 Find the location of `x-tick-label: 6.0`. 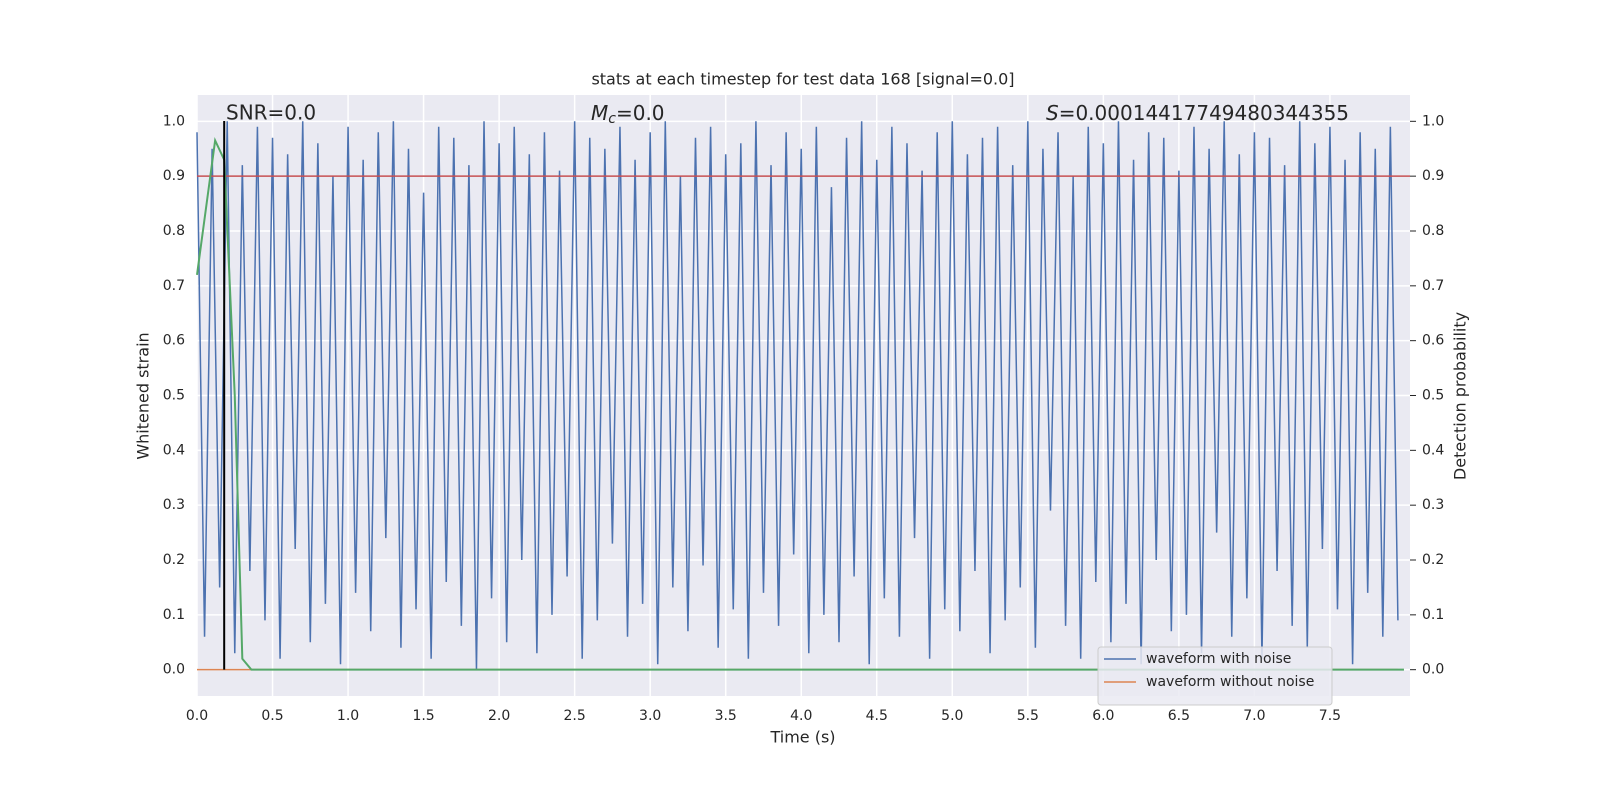

x-tick-label: 6.0 is located at coordinates (1103, 716).